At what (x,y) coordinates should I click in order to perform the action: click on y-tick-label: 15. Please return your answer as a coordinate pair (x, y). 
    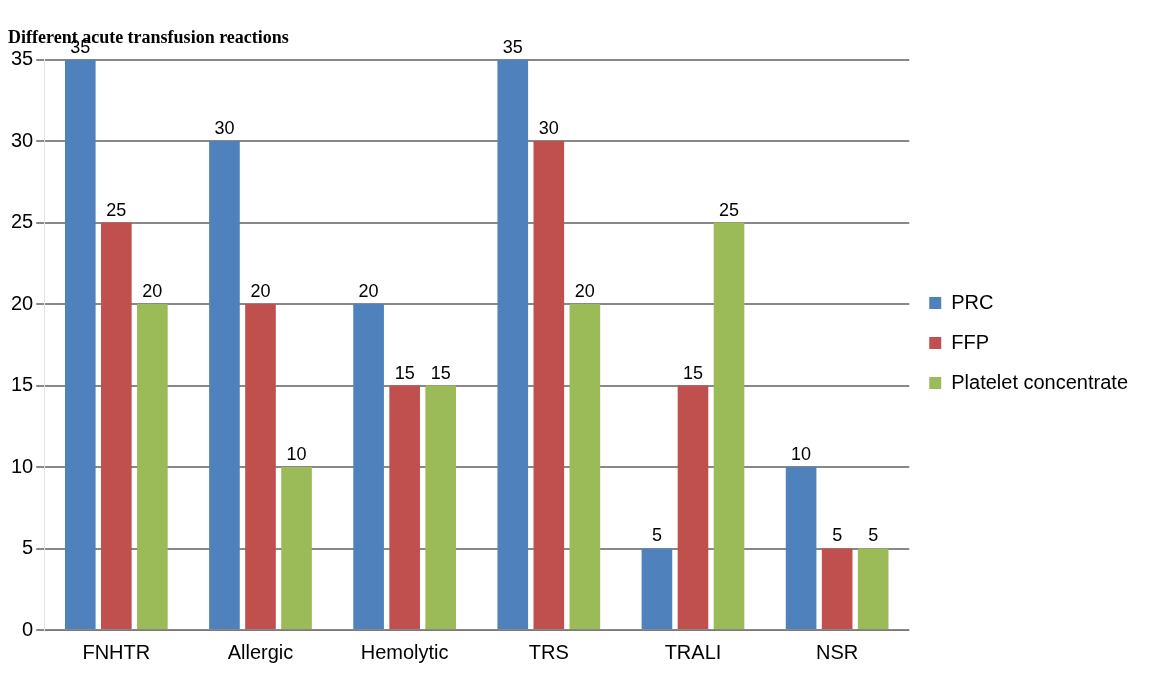
    Looking at the image, I should click on (22, 384).